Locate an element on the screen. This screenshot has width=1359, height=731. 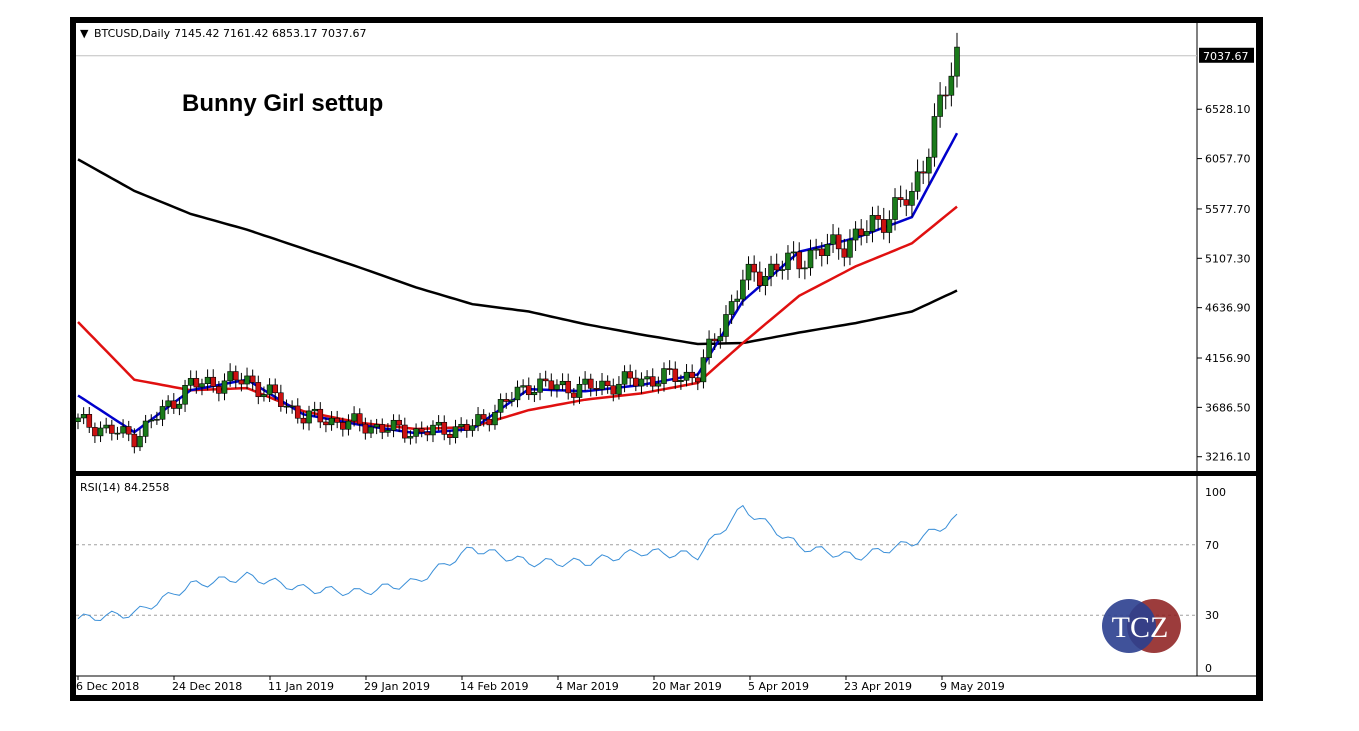
logo-circle-blue is located at coordinates (1129, 626).